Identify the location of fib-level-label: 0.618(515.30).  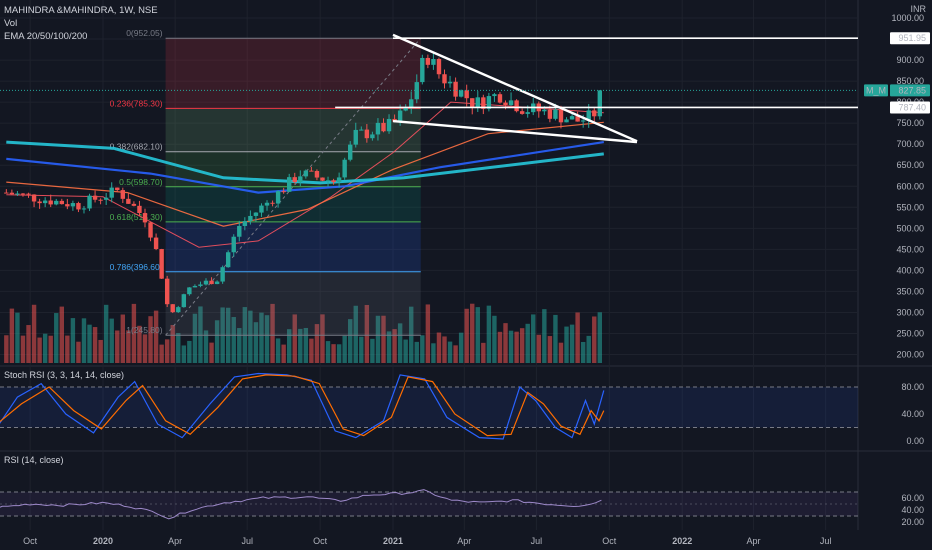
(136, 217).